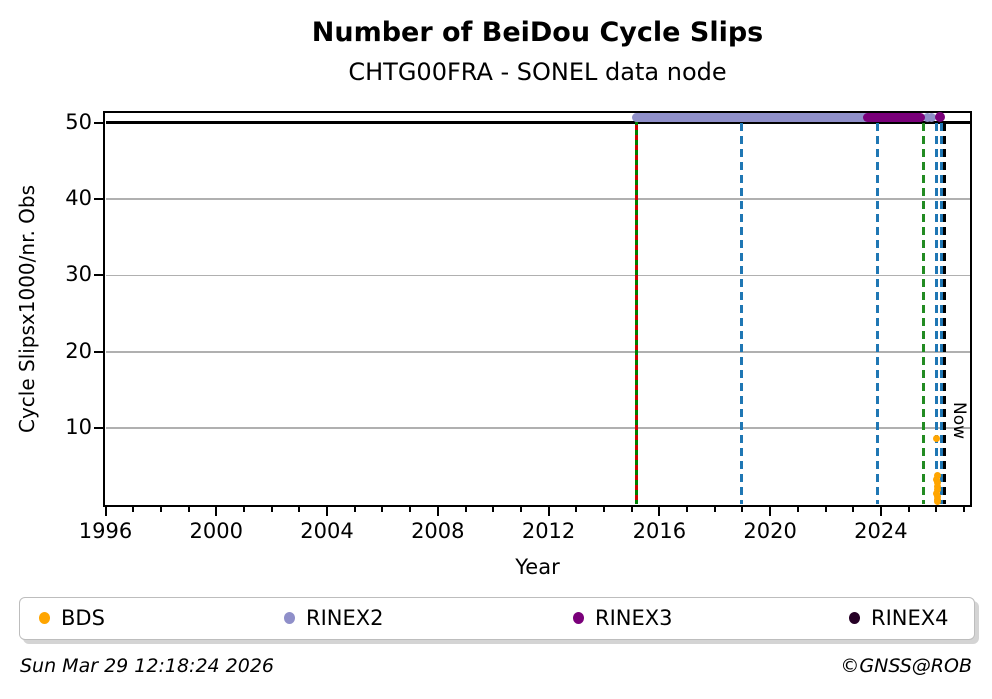  I want to click on legend-item-rinex2: RINEX2, so click(334, 618).